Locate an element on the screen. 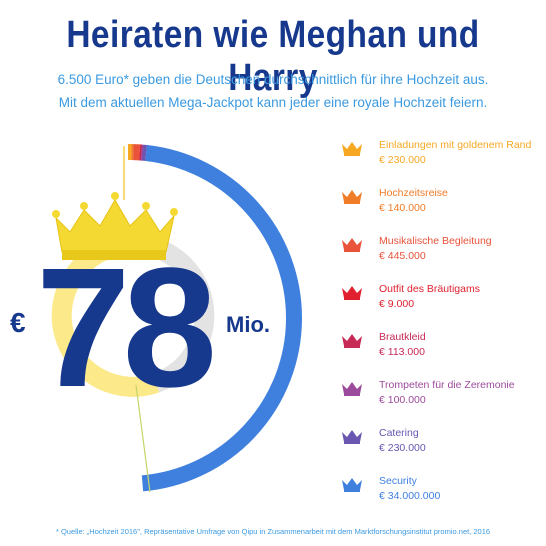  legend-label: Einladungen mit goldenem Rand is located at coordinates (455, 145).